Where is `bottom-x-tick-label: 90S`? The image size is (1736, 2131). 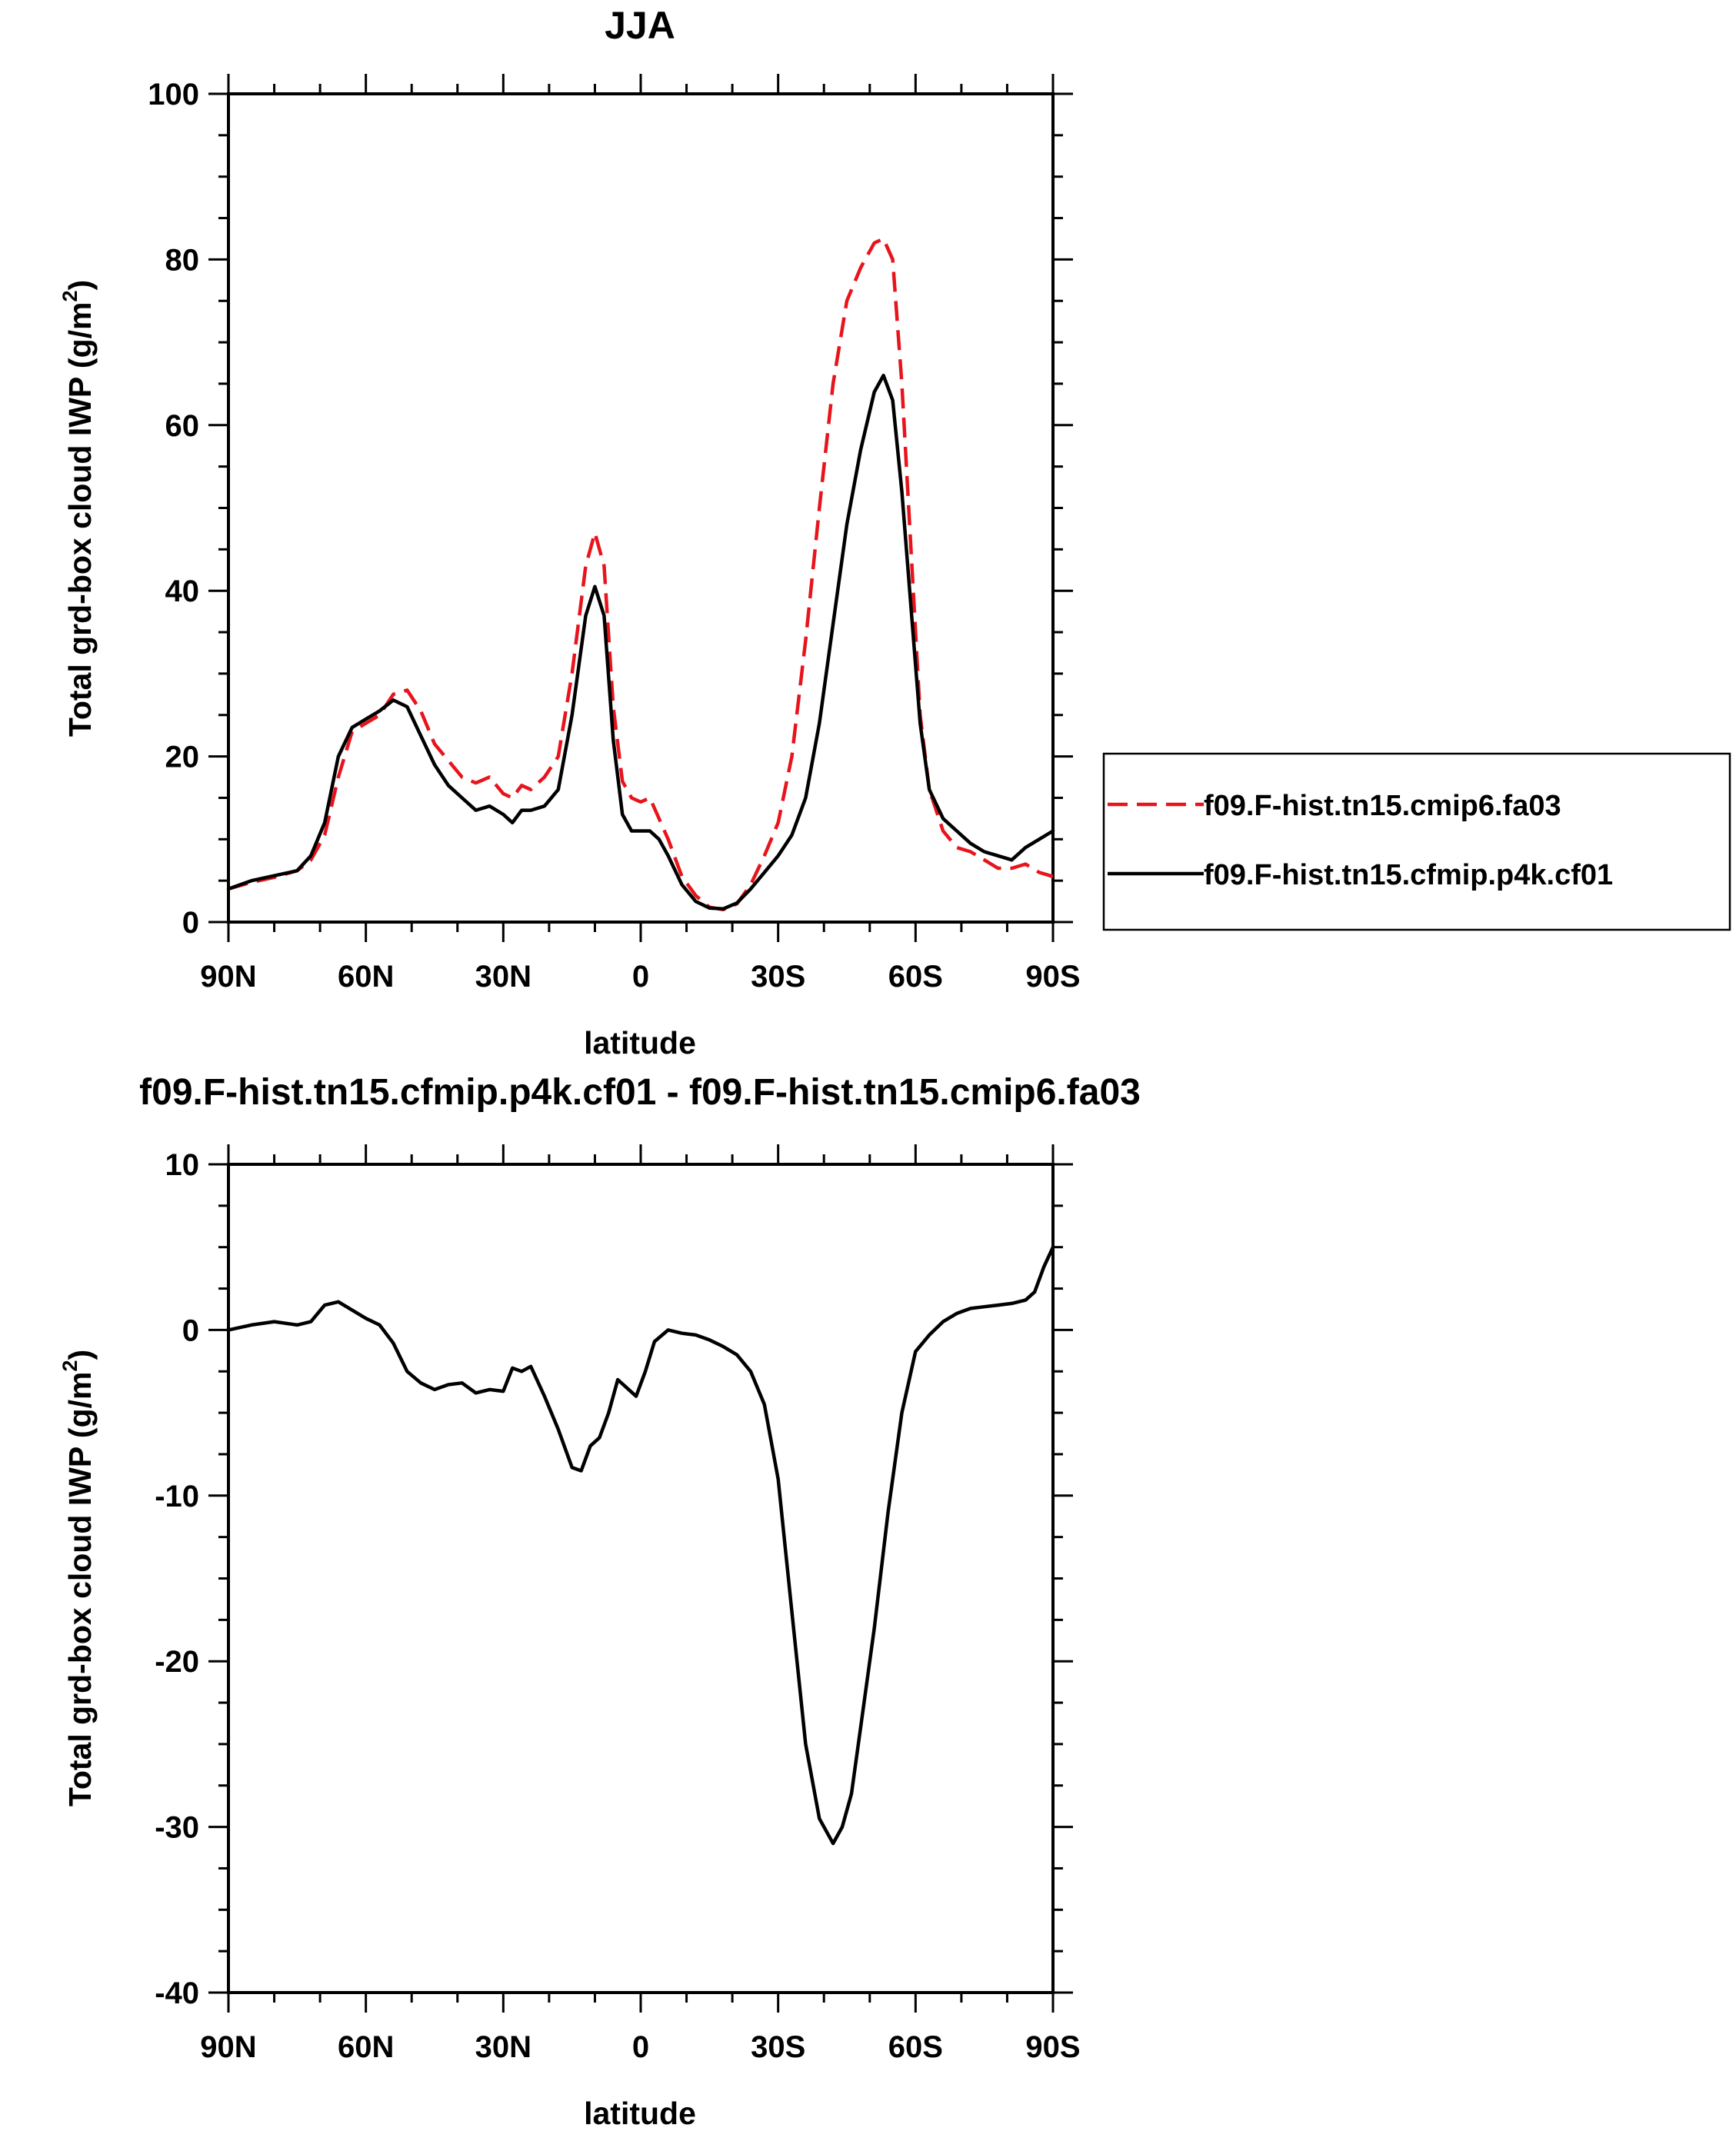 bottom-x-tick-label: 90S is located at coordinates (1052, 2047).